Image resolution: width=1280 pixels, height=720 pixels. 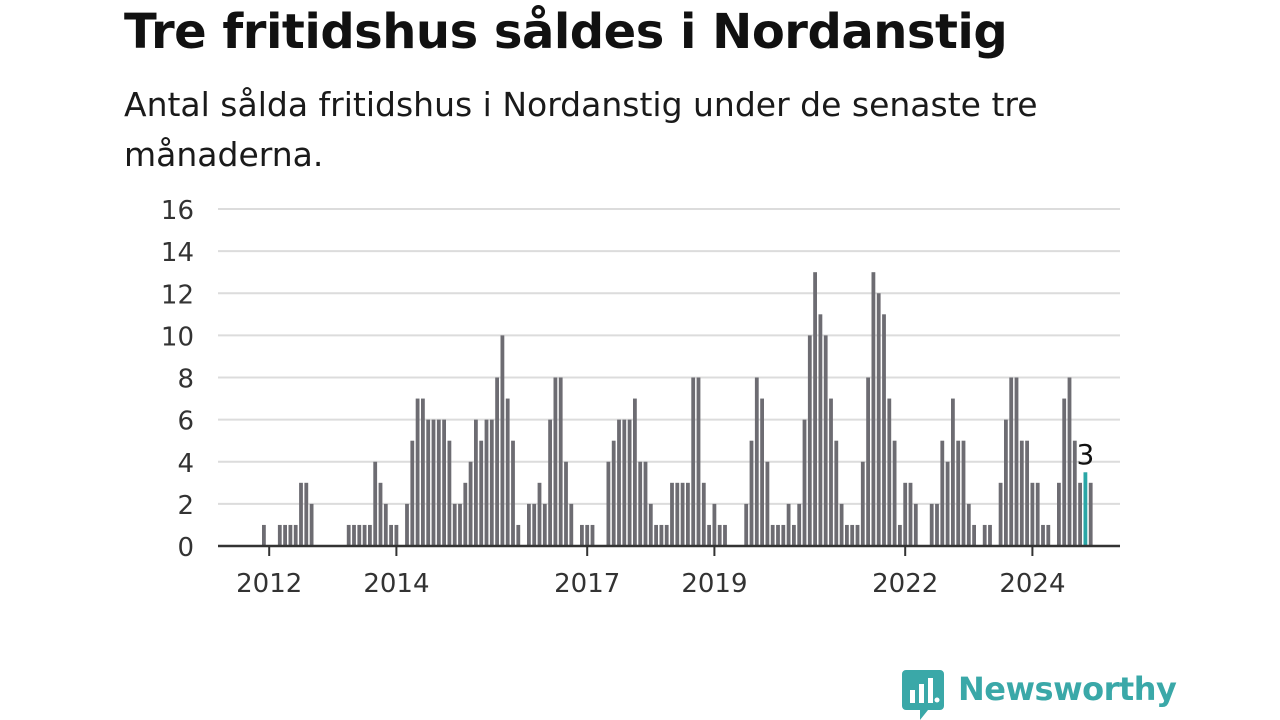 I want to click on newsworthy-logo: Newsworthy, so click(x=1038, y=694).